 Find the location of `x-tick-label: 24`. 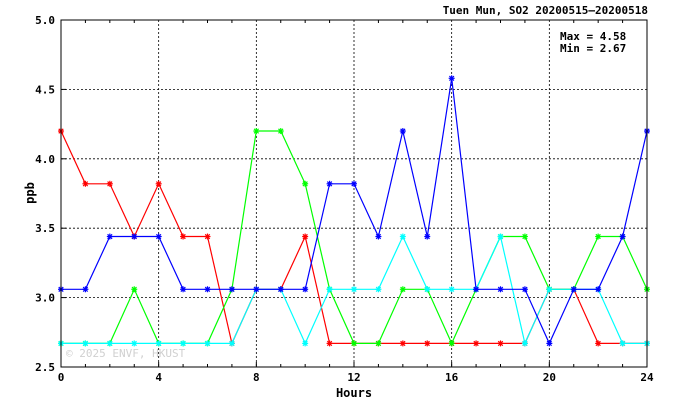

x-tick-label: 24 is located at coordinates (647, 377).